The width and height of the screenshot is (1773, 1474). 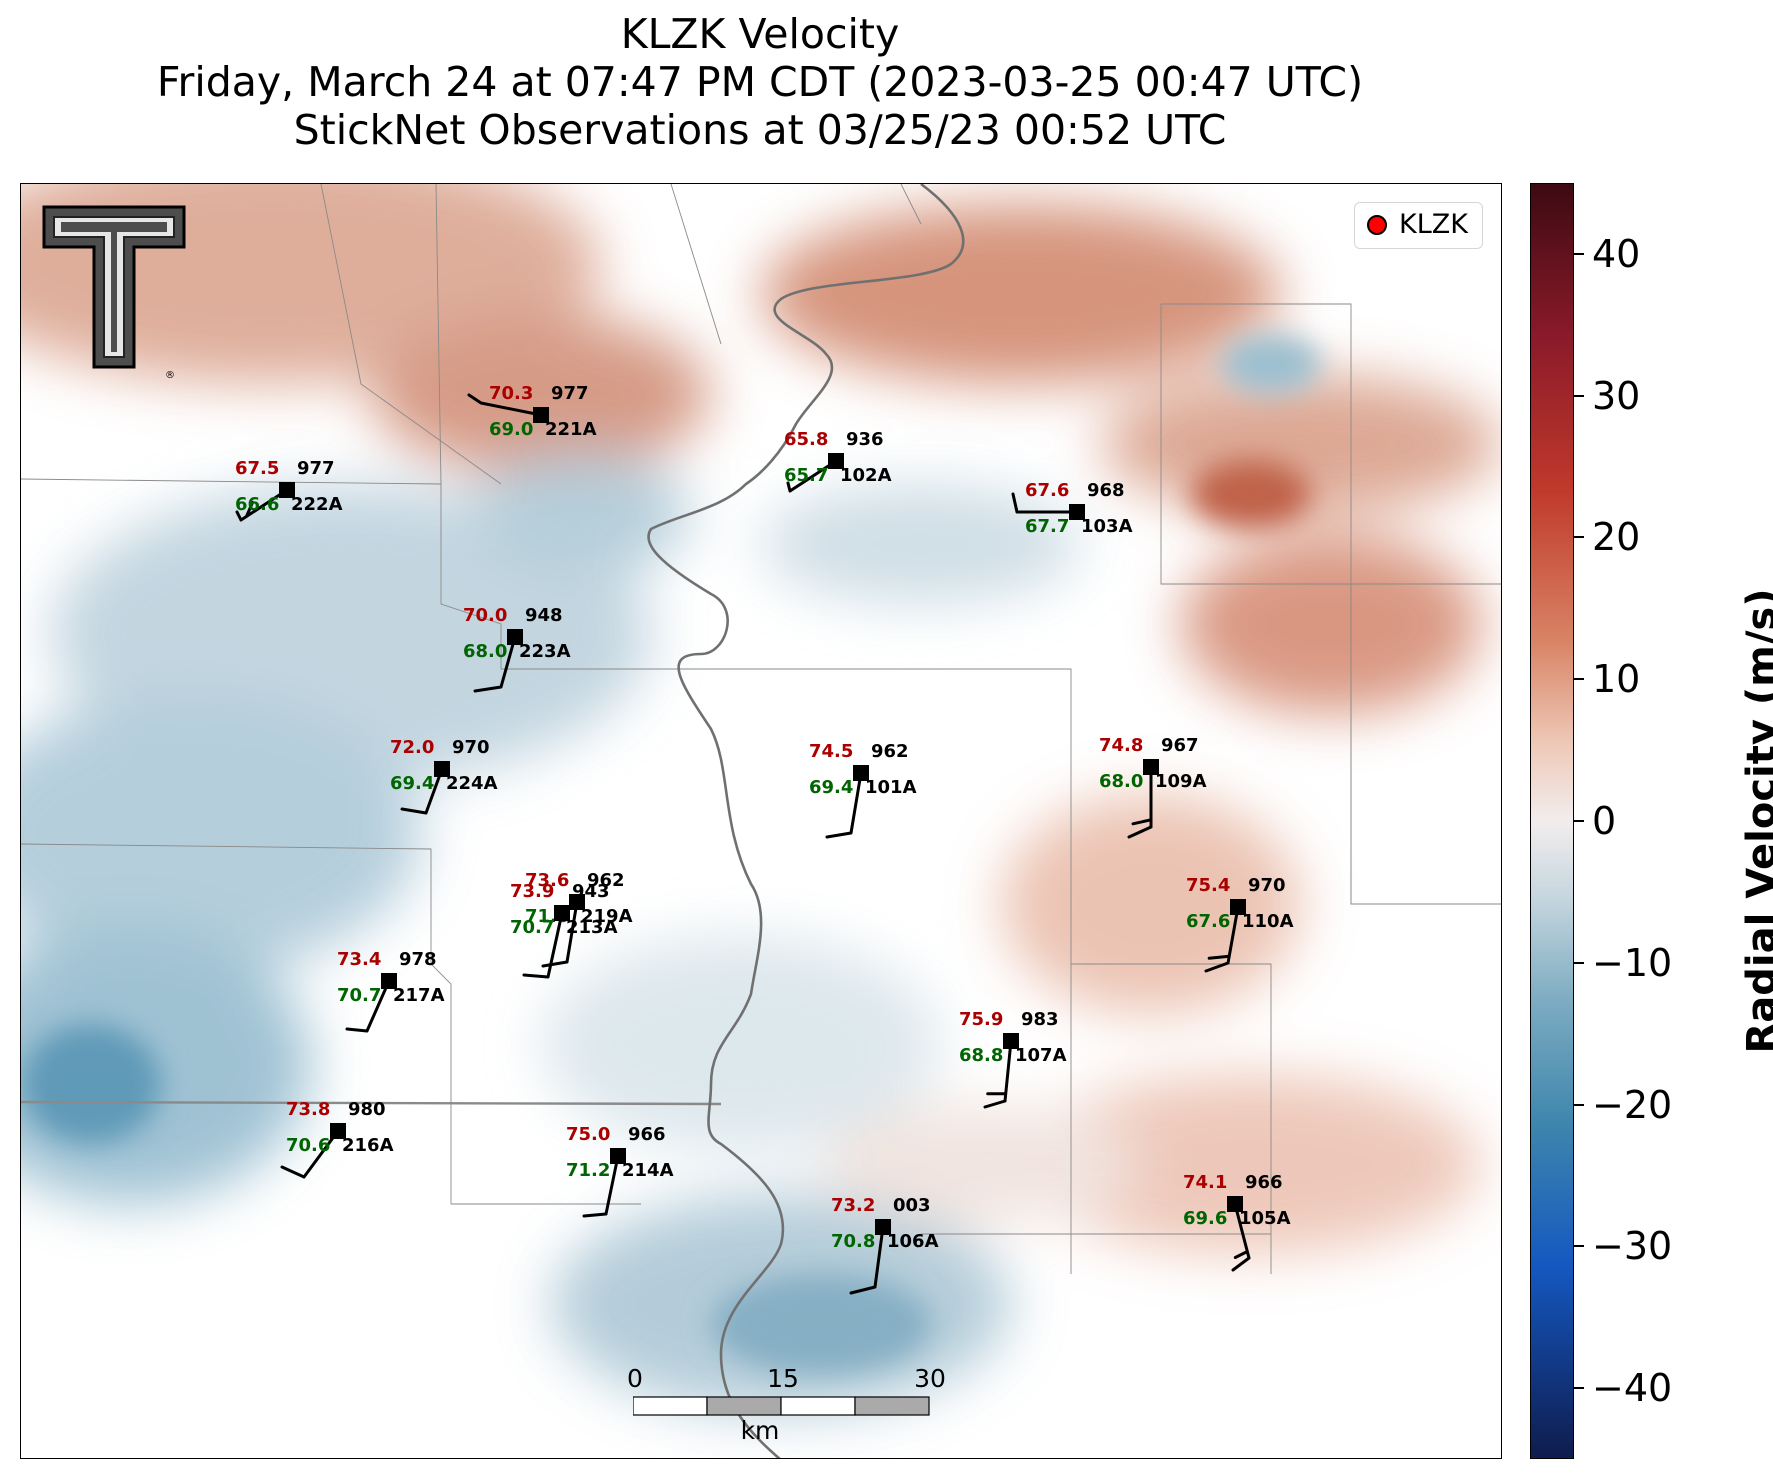 What do you see at coordinates (620, 1171) in the screenshot?
I see `station-214A: 75.0 966 71.2 214A` at bounding box center [620, 1171].